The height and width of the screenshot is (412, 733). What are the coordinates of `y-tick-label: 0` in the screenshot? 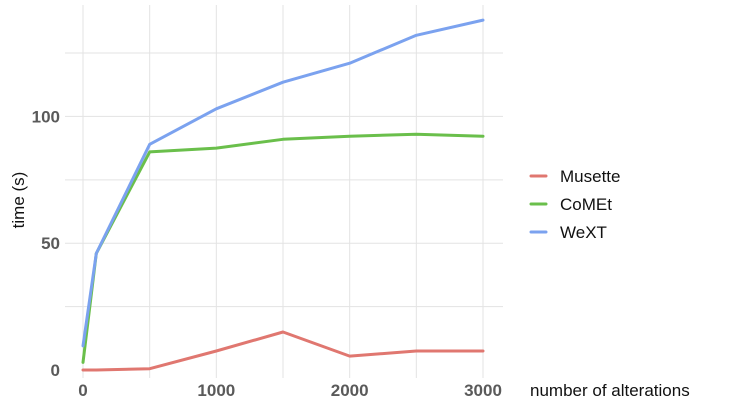 It's located at (55, 370).